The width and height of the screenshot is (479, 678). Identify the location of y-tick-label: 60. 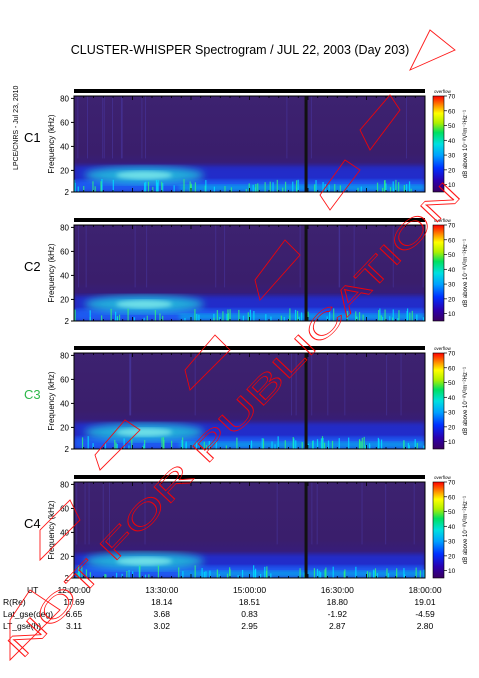
(64, 379).